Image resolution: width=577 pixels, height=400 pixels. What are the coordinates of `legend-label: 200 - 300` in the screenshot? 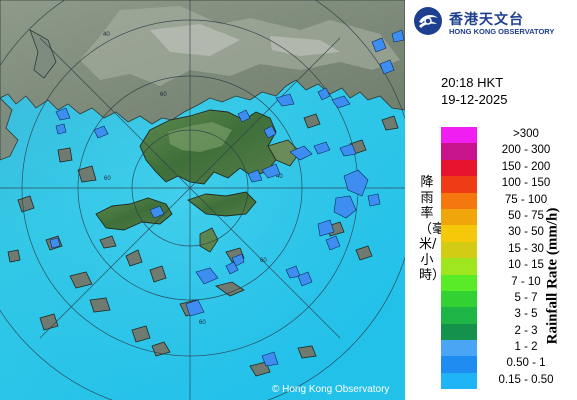 It's located at (526, 150).